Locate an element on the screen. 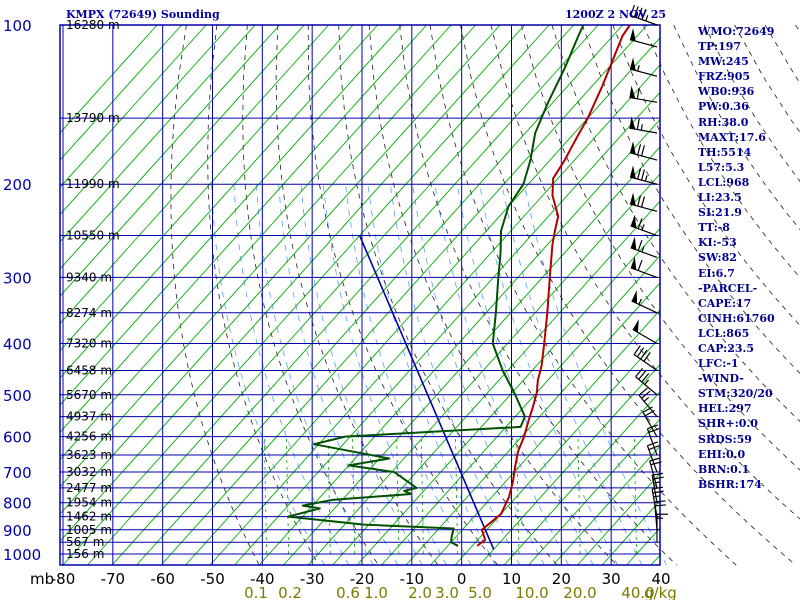  height-label: 16280 m is located at coordinates (93, 25).